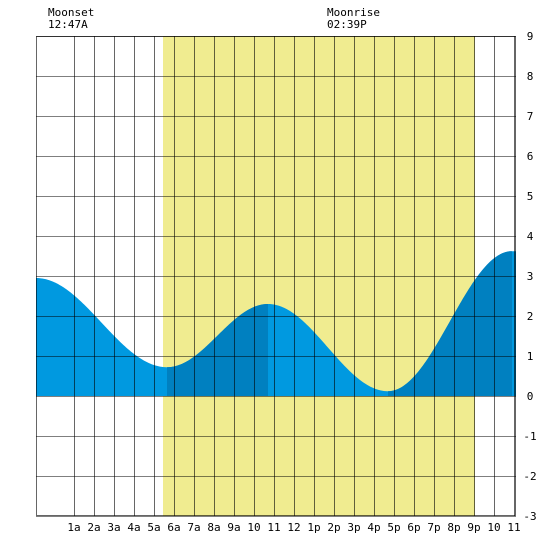  What do you see at coordinates (530, 196) in the screenshot?
I see `y-tick-label: 5` at bounding box center [530, 196].